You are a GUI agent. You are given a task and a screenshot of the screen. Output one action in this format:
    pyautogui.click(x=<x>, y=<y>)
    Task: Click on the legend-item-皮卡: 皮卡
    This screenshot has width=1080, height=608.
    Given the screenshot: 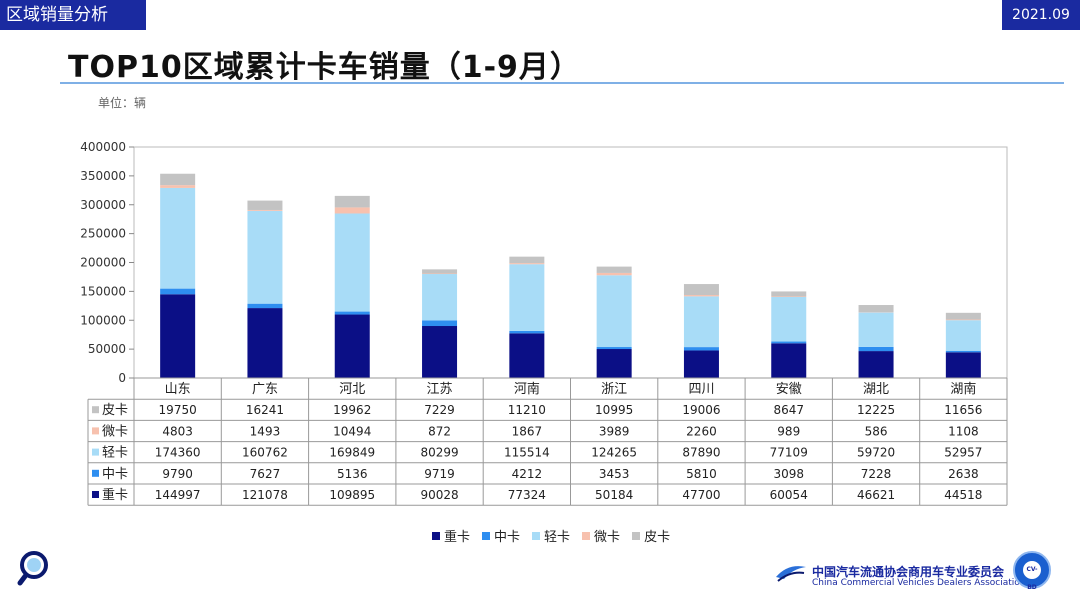 What is the action you would take?
    pyautogui.click(x=651, y=535)
    